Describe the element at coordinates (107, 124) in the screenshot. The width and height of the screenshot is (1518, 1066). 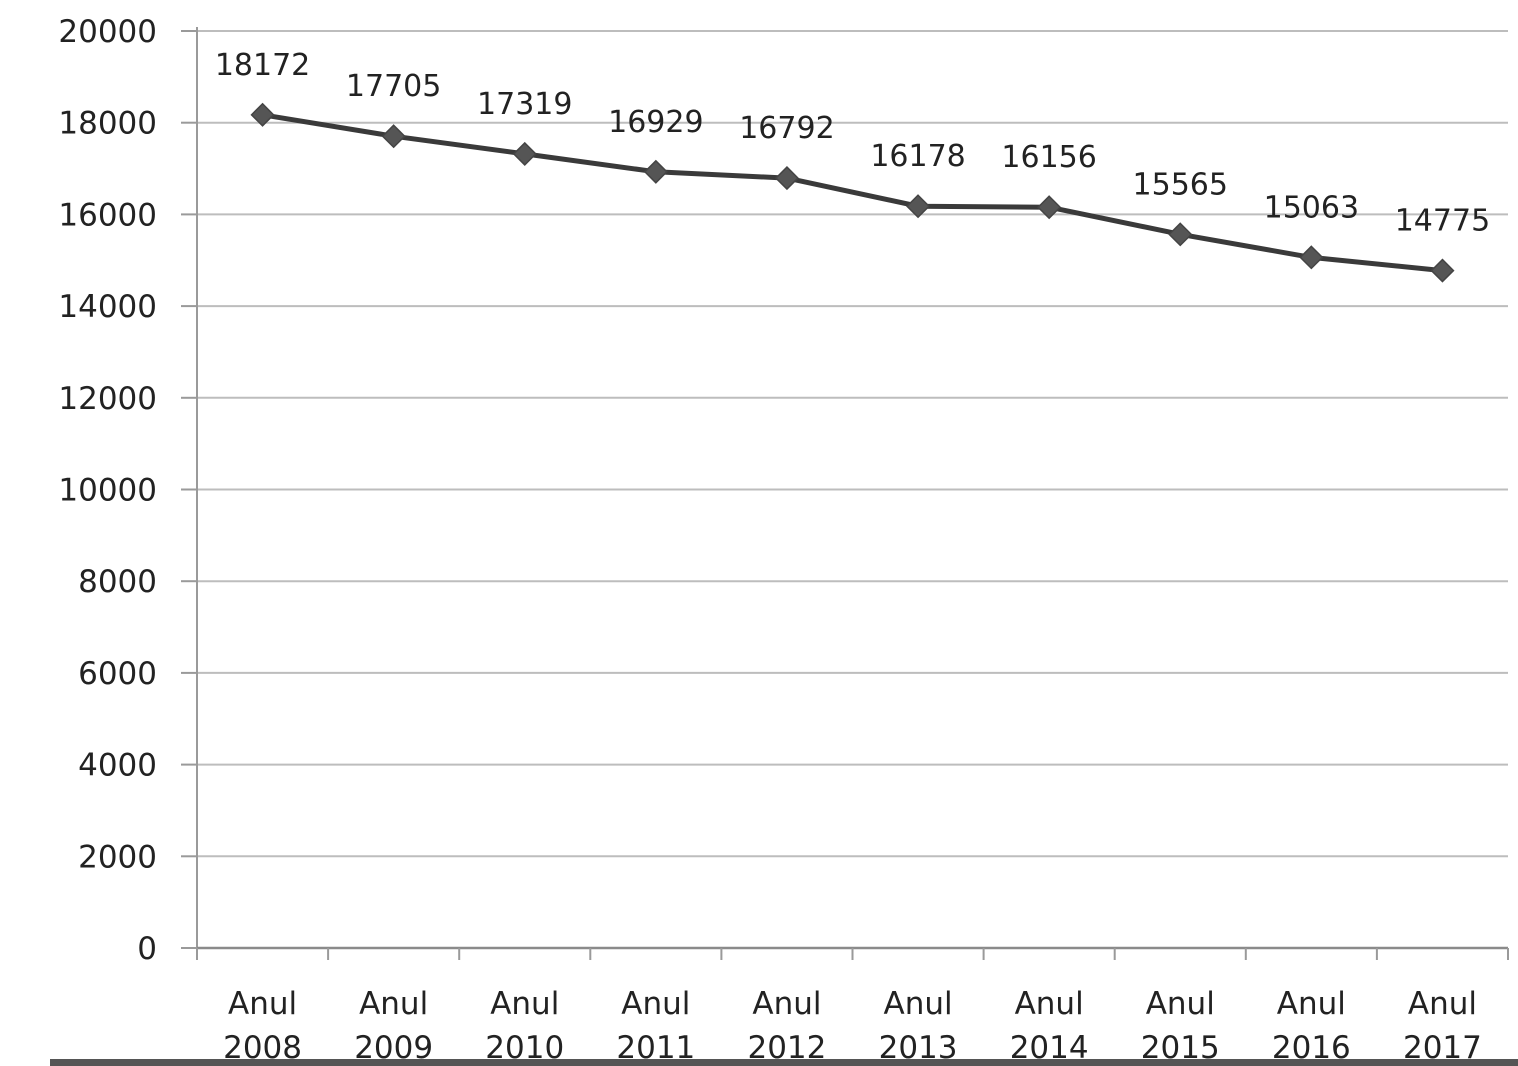
I see `y-tick-label-18000: 18000` at that location.